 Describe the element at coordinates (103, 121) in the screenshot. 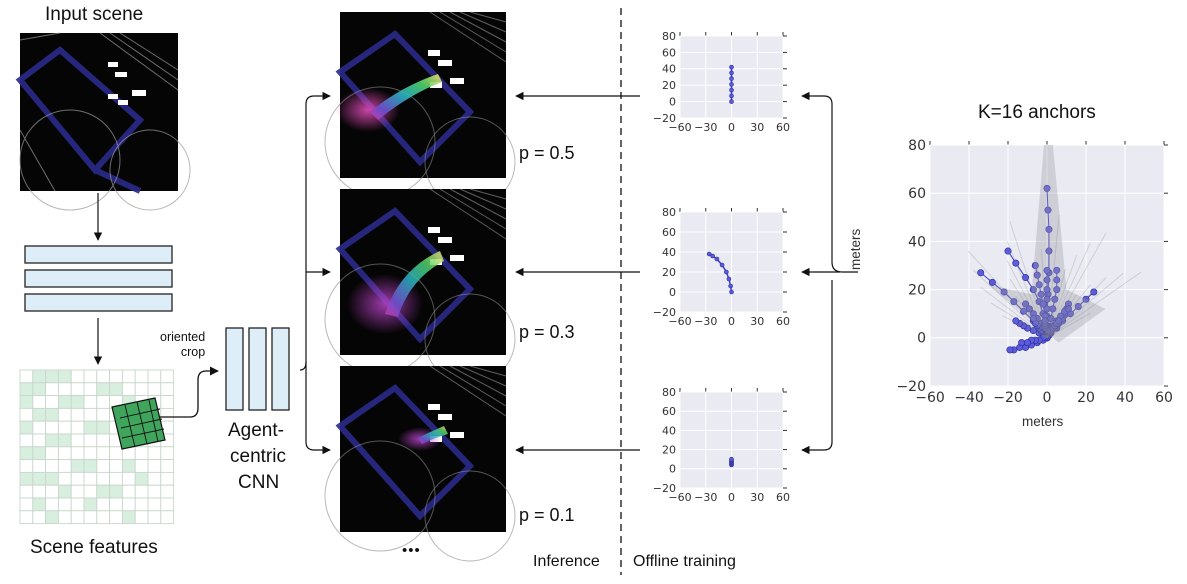

I see `input-scene-image` at that location.